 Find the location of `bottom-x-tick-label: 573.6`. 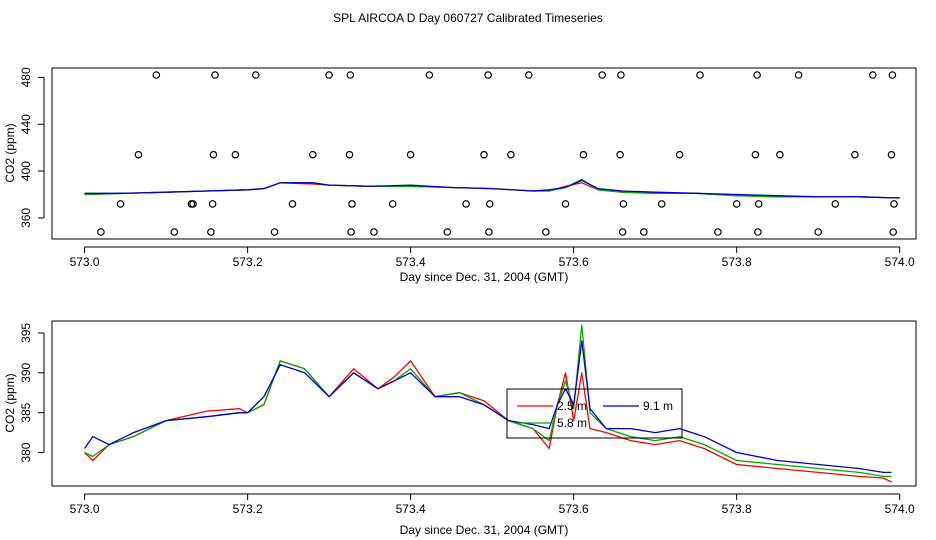

bottom-x-tick-label: 573.6 is located at coordinates (574, 509).